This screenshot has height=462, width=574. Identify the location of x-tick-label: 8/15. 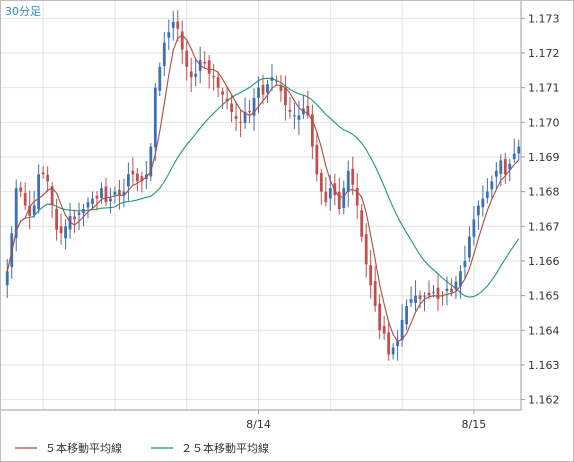
(474, 424).